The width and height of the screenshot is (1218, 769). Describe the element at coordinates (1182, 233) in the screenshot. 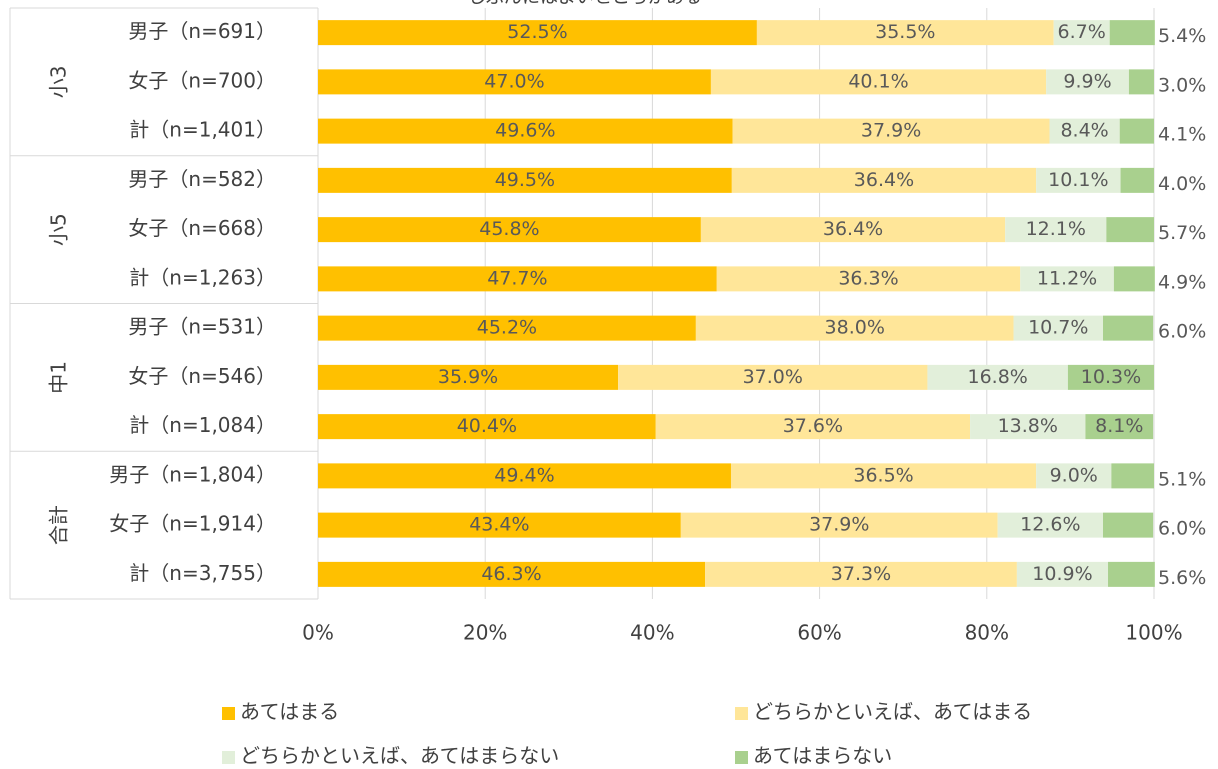

I see `value-label: 5.7%` at that location.